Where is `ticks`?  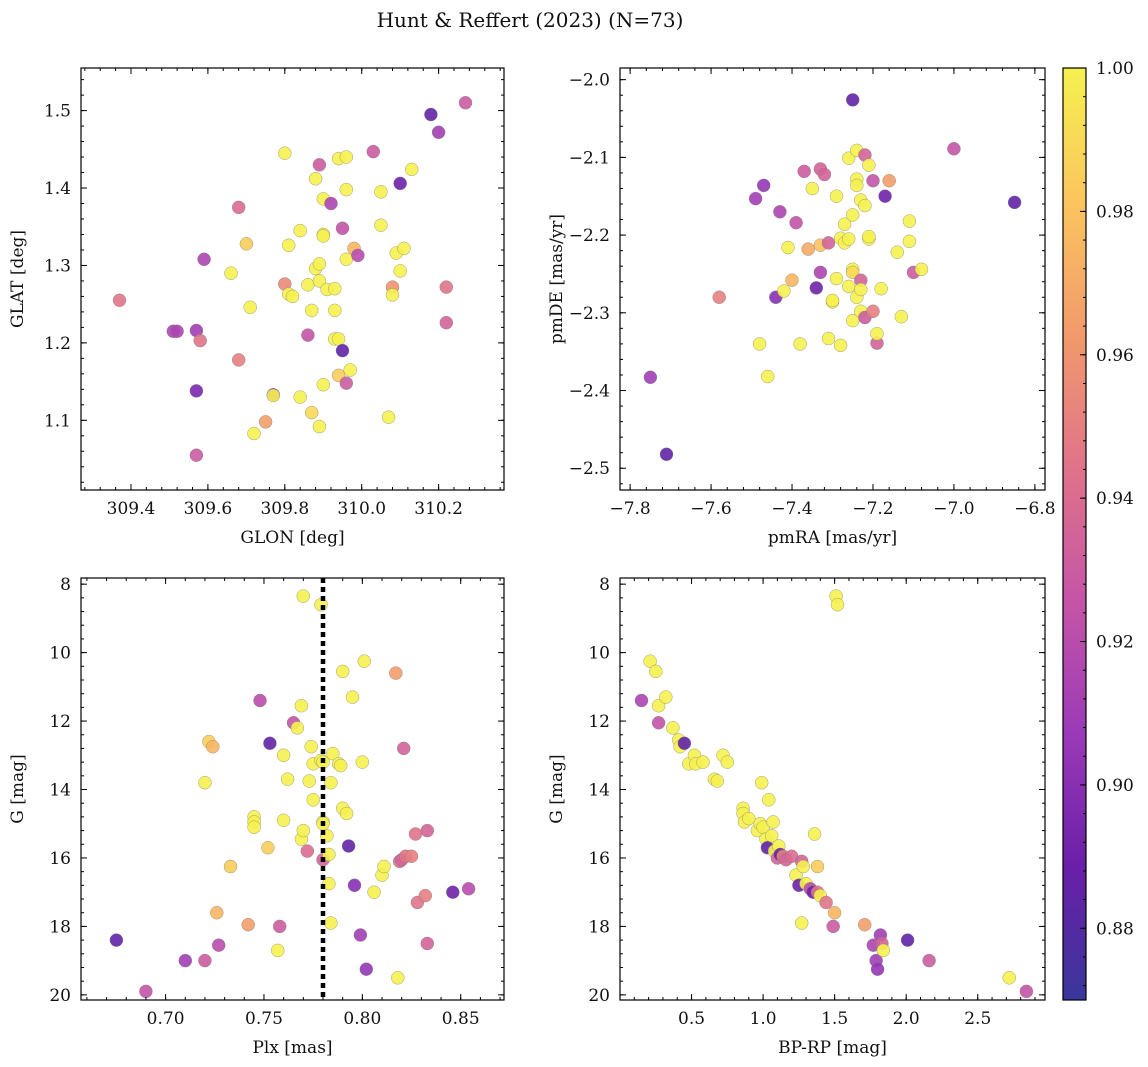 ticks is located at coordinates (292, 279).